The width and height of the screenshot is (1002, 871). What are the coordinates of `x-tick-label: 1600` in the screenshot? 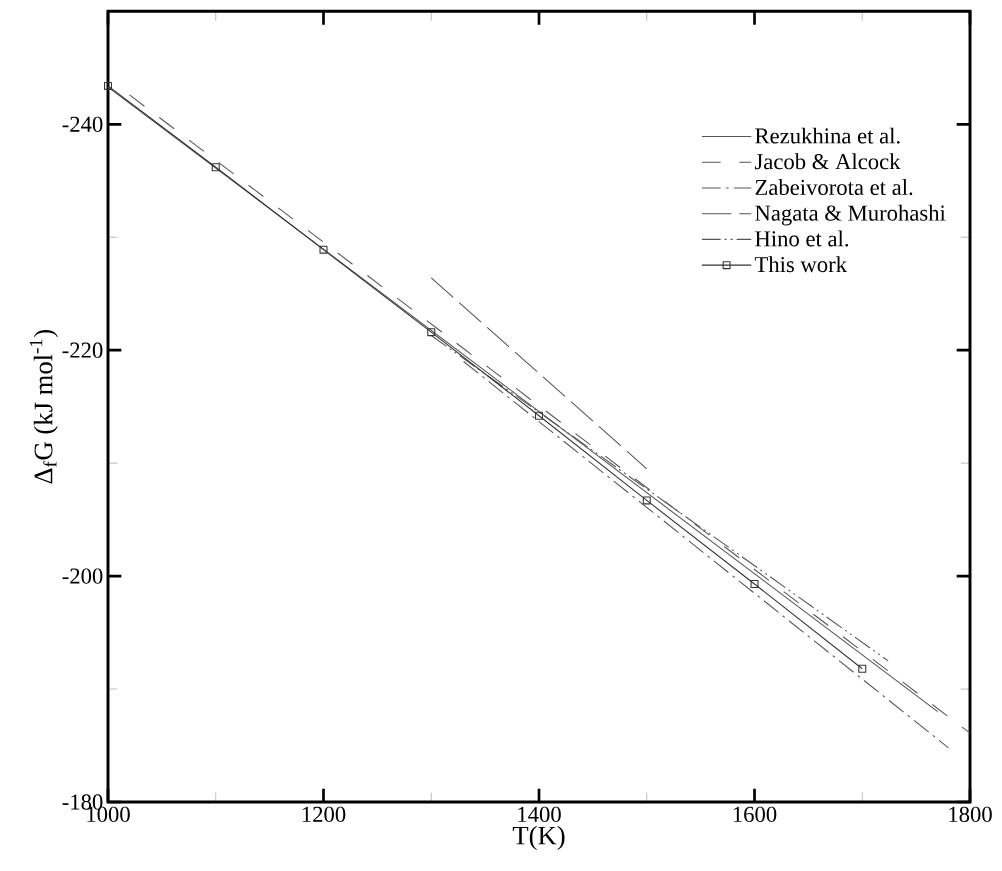 It's located at (755, 814).